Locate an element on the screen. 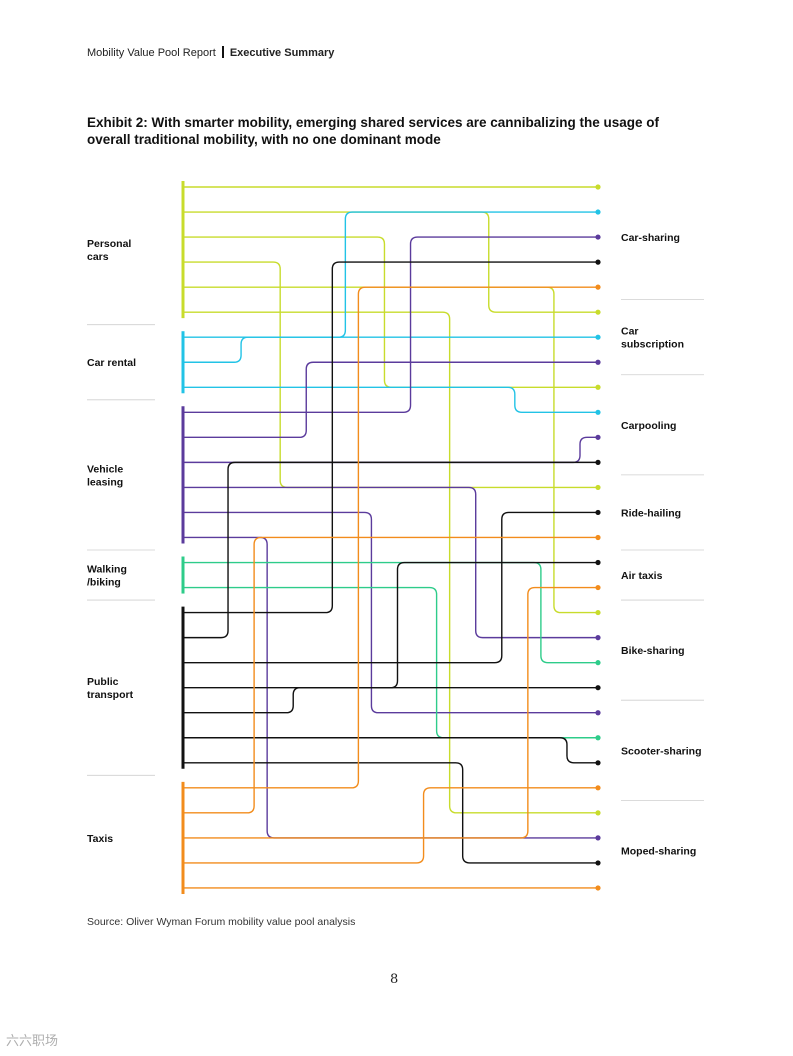 The height and width of the screenshot is (1056, 793). flow-taxis-to-ride-hailing is located at coordinates (390, 675).